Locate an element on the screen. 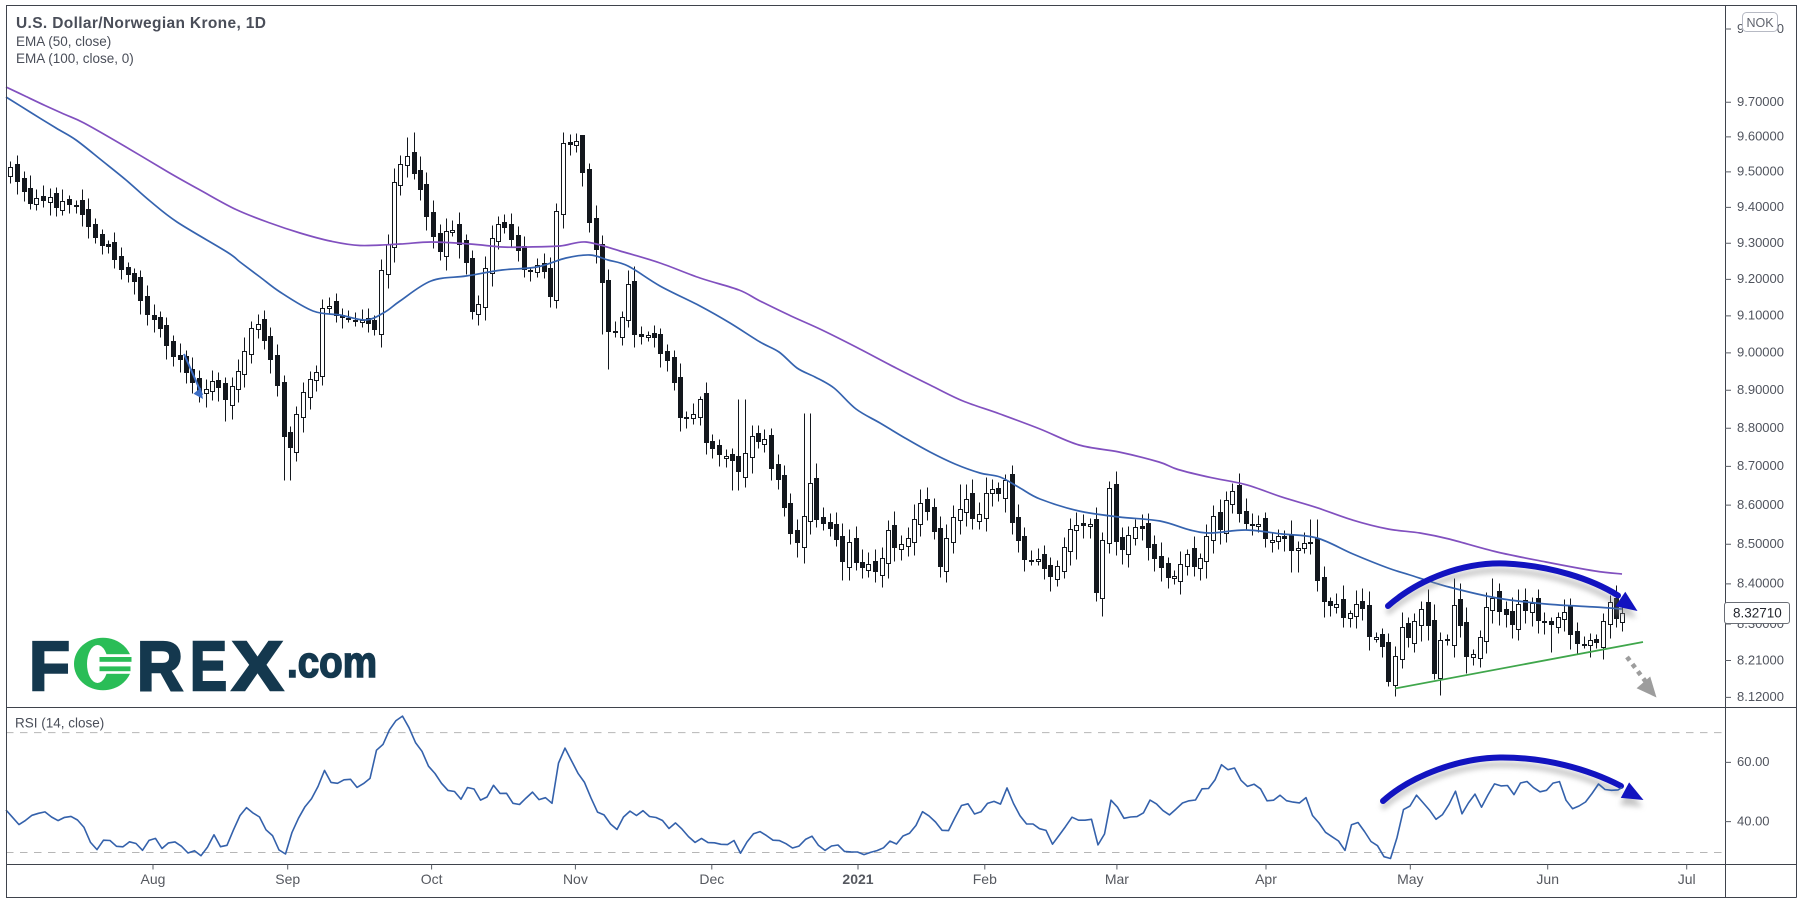 The height and width of the screenshot is (902, 1803). svg-text: 40.00 is located at coordinates (1753, 820).